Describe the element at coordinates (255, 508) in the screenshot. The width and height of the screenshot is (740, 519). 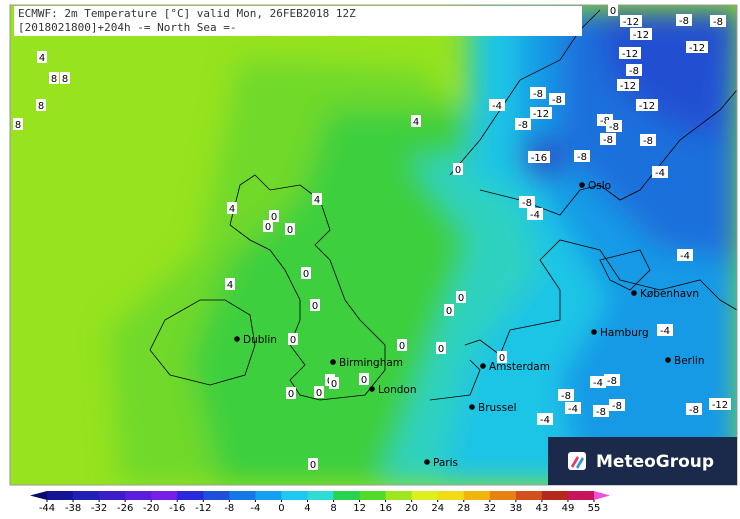
I see `colorbar-label: -4` at that location.